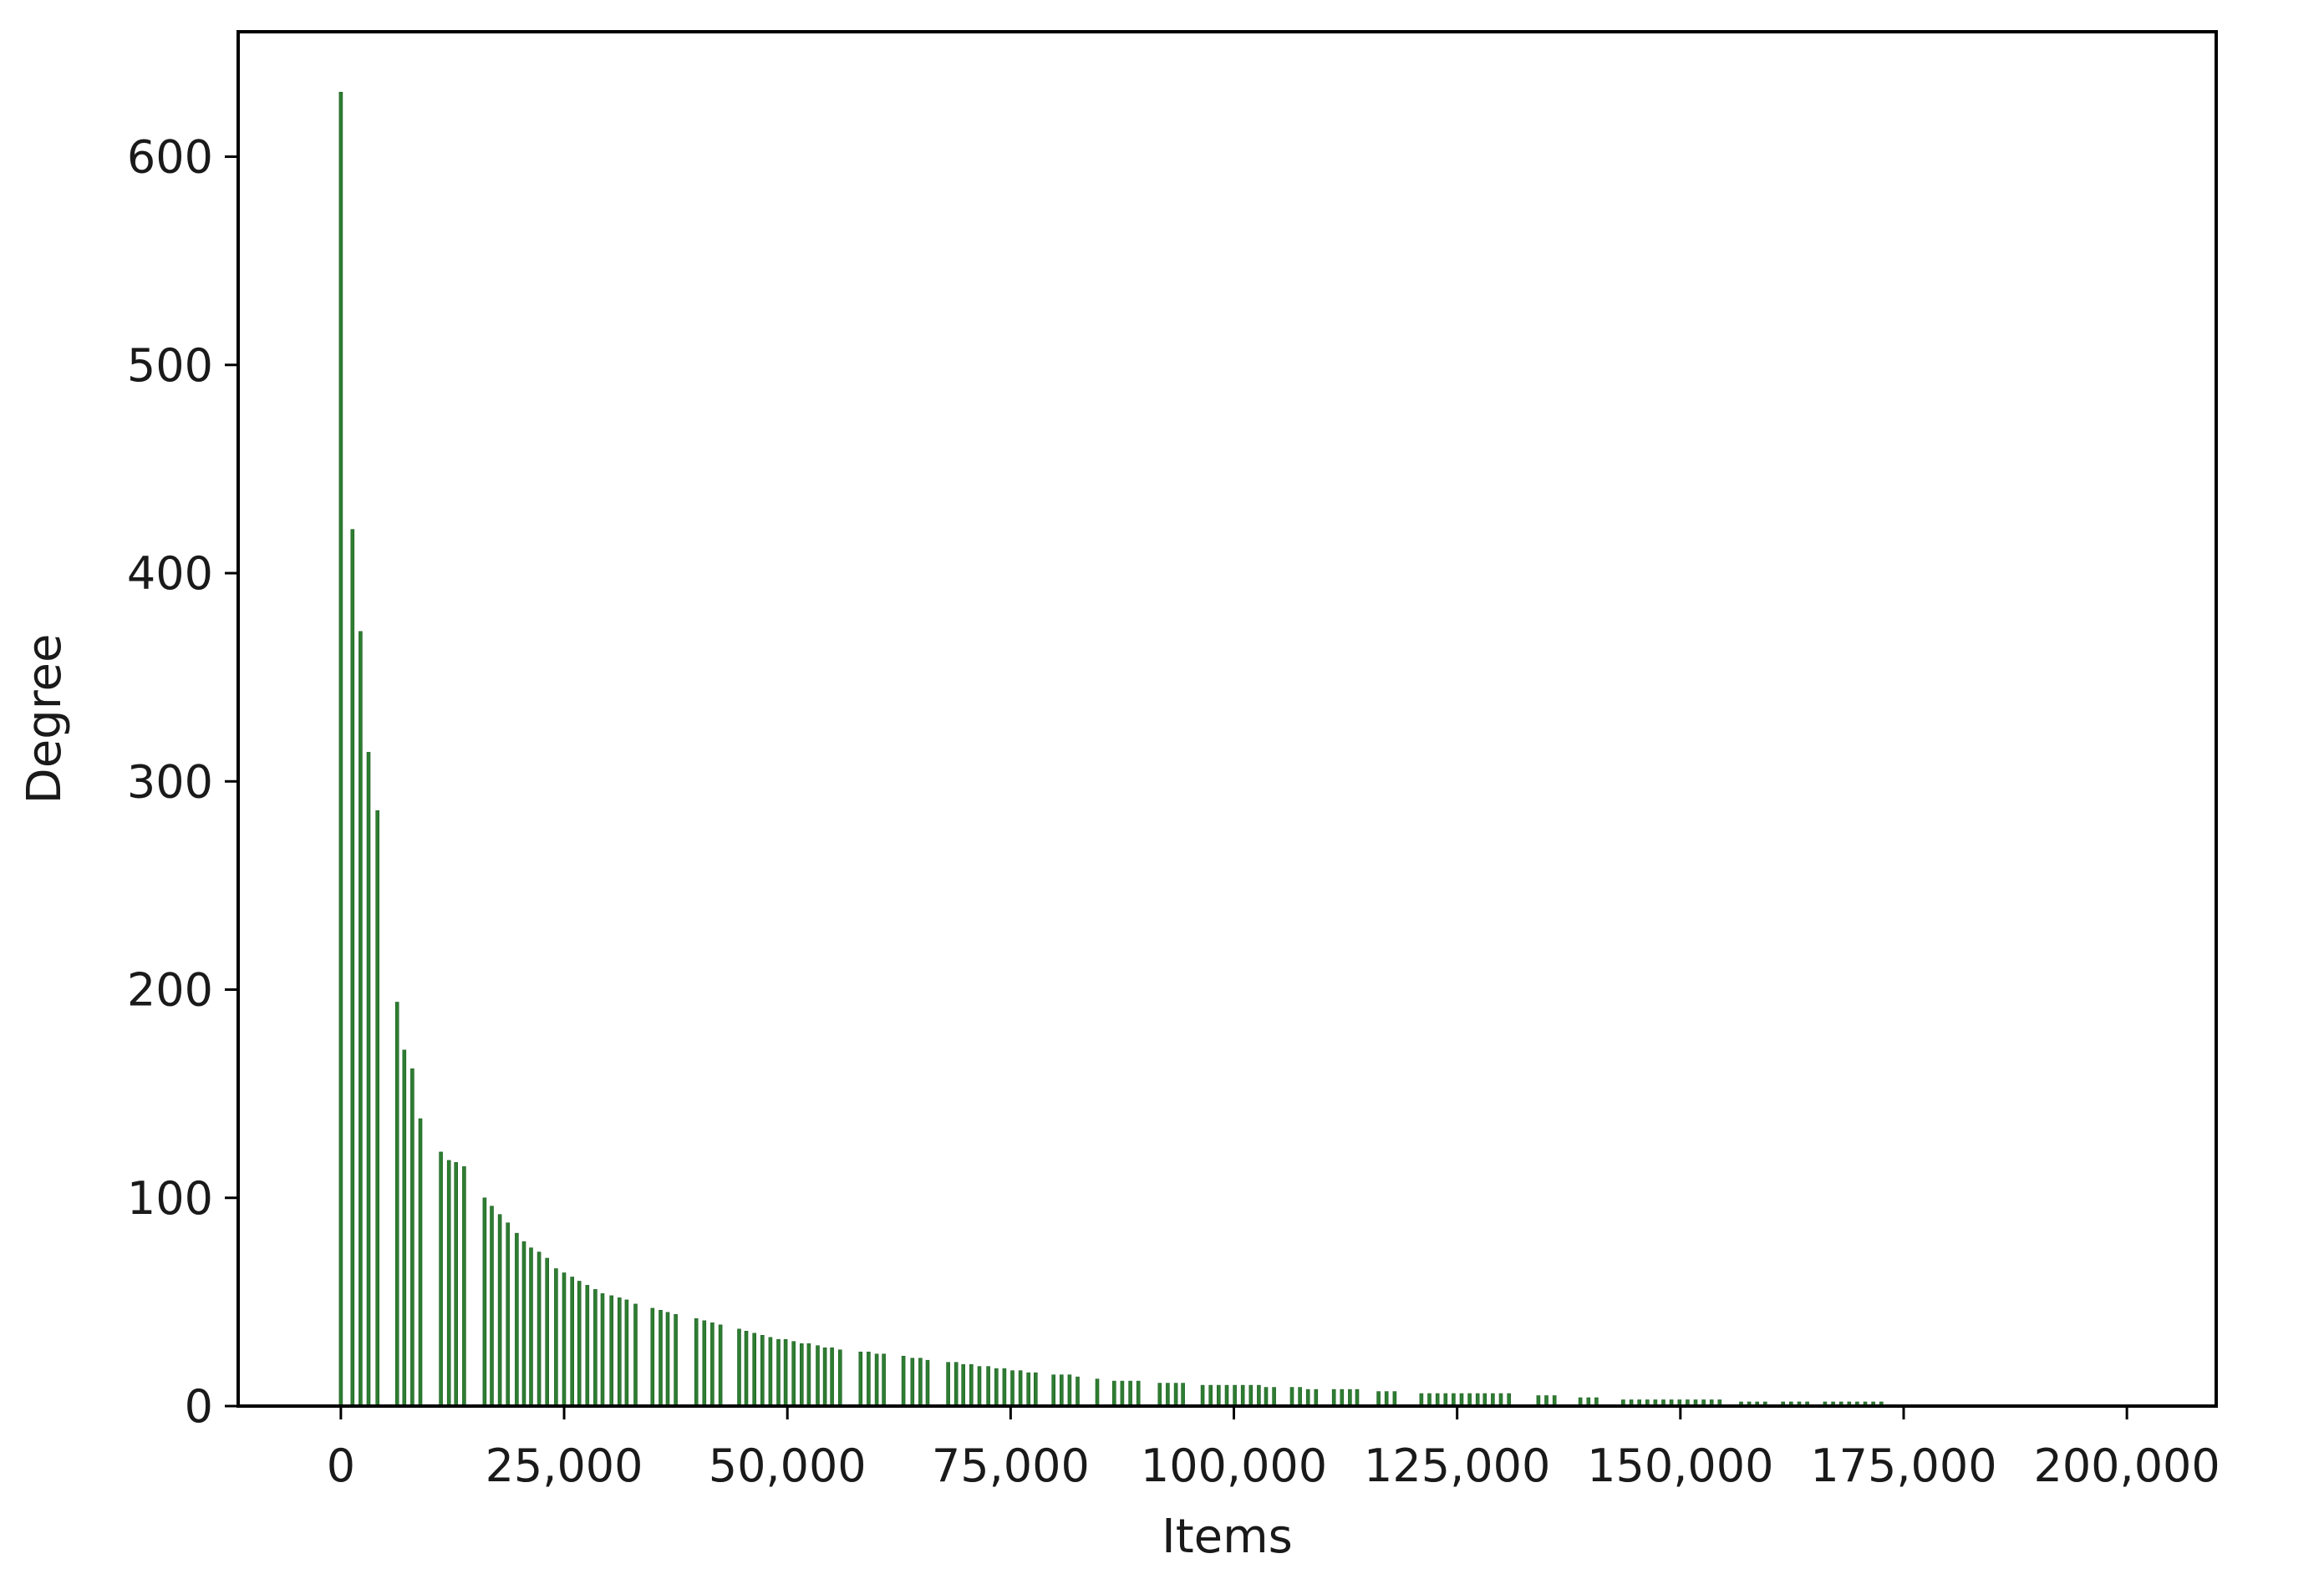  What do you see at coordinates (170, 782) in the screenshot?
I see `y-tick-label: 300` at bounding box center [170, 782].